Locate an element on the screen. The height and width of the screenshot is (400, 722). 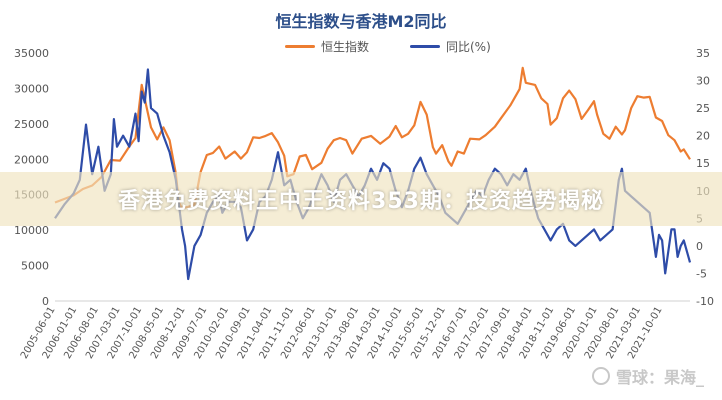
y-right-tick-label: 30 is located at coordinates (703, 81).